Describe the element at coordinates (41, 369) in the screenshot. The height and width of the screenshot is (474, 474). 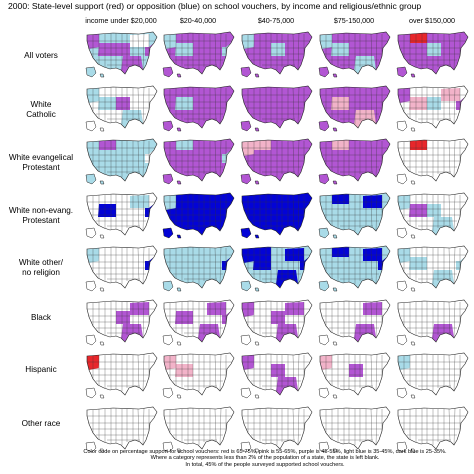
I see `row-label: Hispanic` at that location.